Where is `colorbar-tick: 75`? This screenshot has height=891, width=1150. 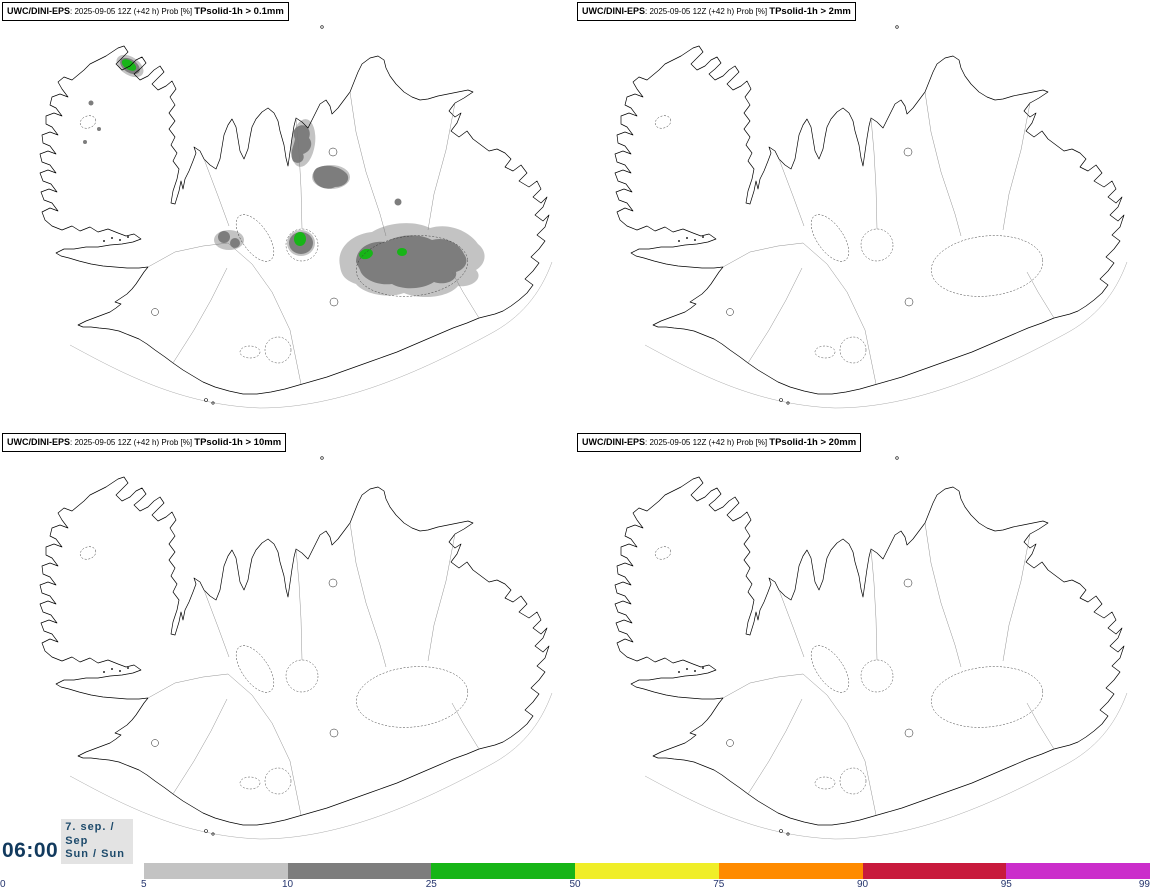
colorbar-tick: 75 is located at coordinates (719, 884).